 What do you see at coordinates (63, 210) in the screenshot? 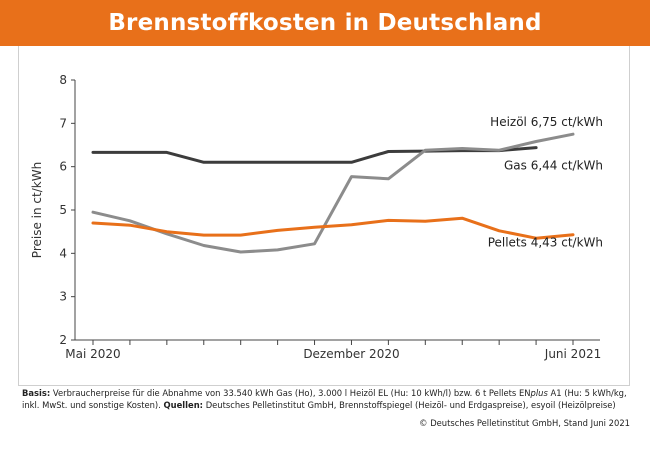
I see `y-tick-label: 5` at bounding box center [63, 210].